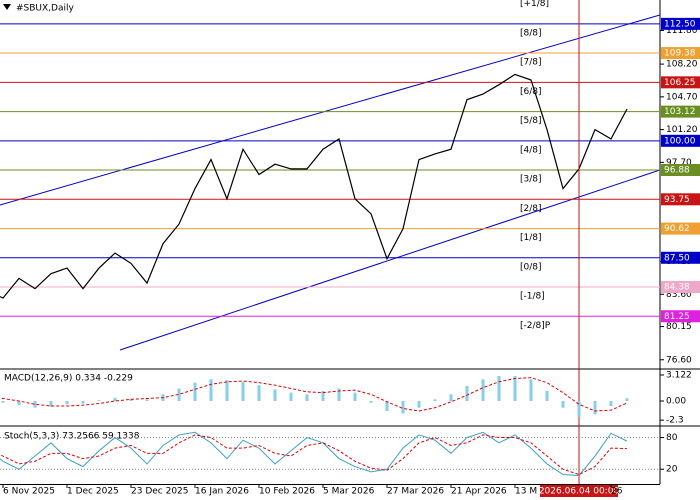 This screenshot has width=700, height=500. I want to click on price-box-label: 93.75, so click(677, 200).